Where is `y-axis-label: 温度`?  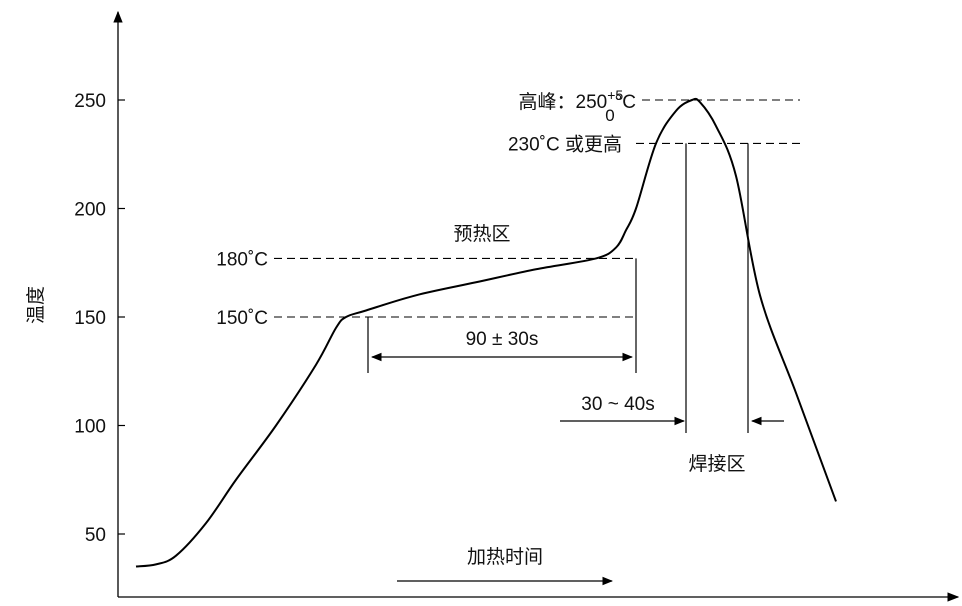
y-axis-label: 温度 is located at coordinates (36, 305).